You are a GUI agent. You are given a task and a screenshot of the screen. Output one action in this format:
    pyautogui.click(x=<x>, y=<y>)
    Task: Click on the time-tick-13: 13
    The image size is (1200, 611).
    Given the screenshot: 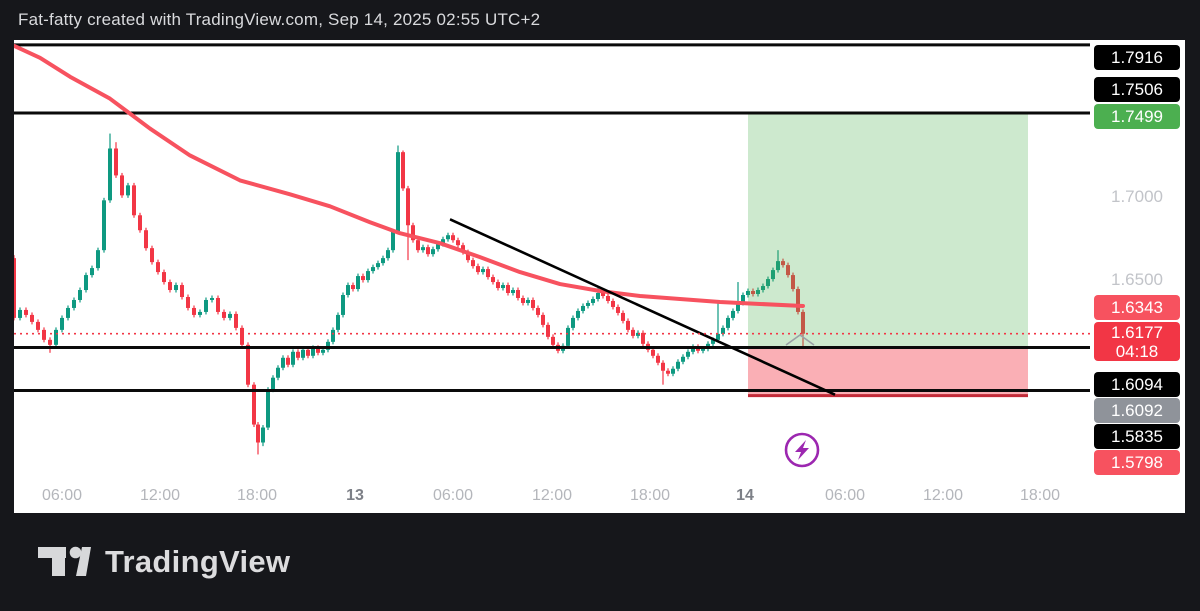 What is the action you would take?
    pyautogui.click(x=355, y=495)
    